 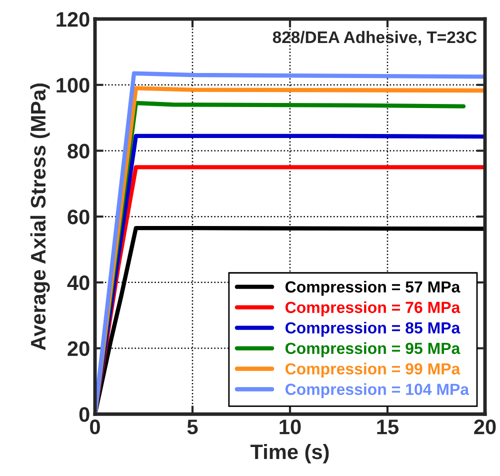 I want to click on x-tick-label: 10, so click(x=290, y=427).